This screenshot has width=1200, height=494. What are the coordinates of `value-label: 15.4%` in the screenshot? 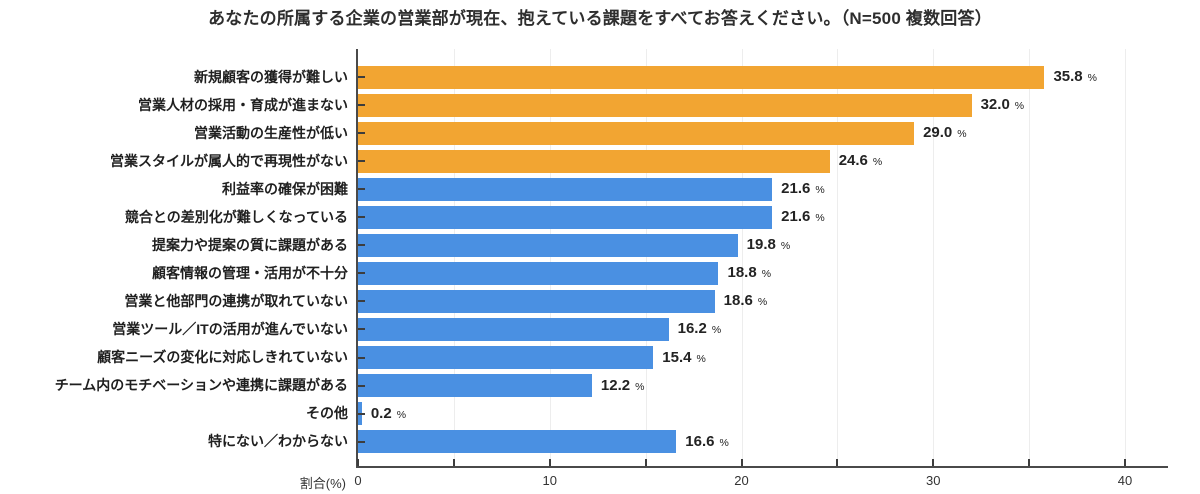 It's located at (684, 358).